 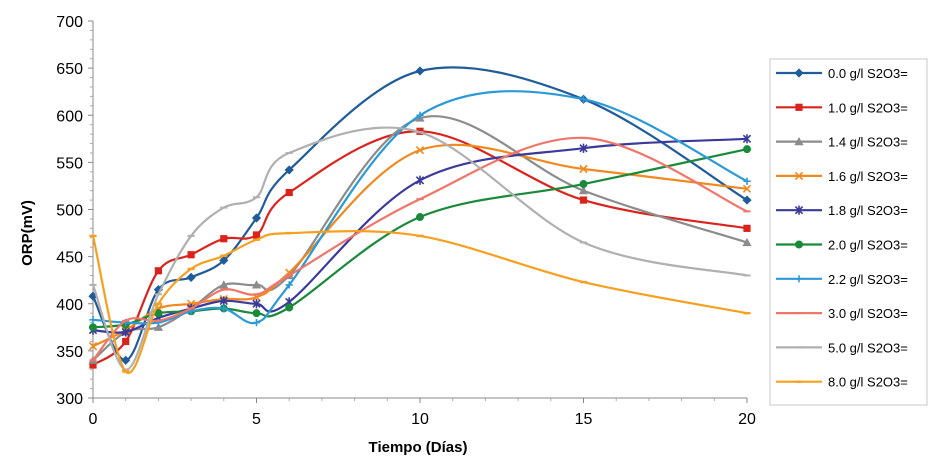 What do you see at coordinates (868, 313) in the screenshot?
I see `legend-label: 3.0 g/l S2O3=` at bounding box center [868, 313].